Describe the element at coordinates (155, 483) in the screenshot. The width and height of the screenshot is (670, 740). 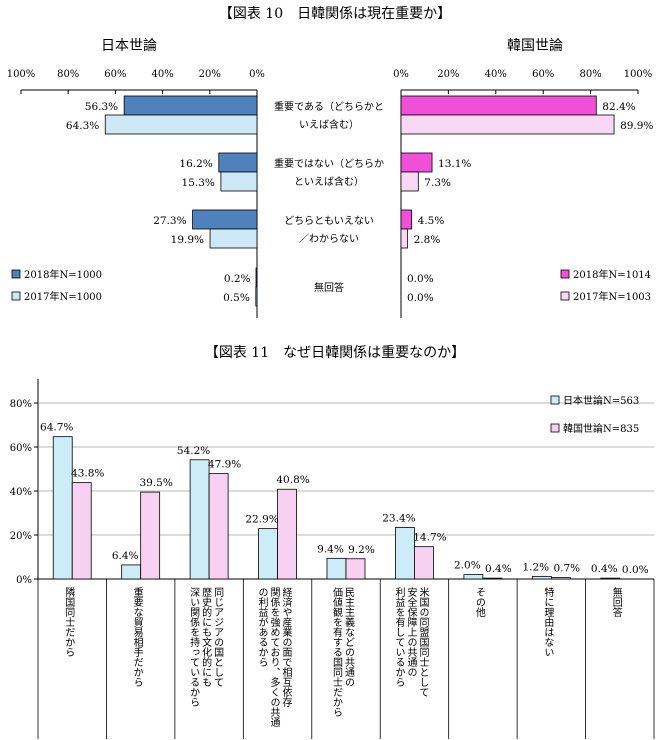
I see `korea-value-label: 39.5%` at that location.